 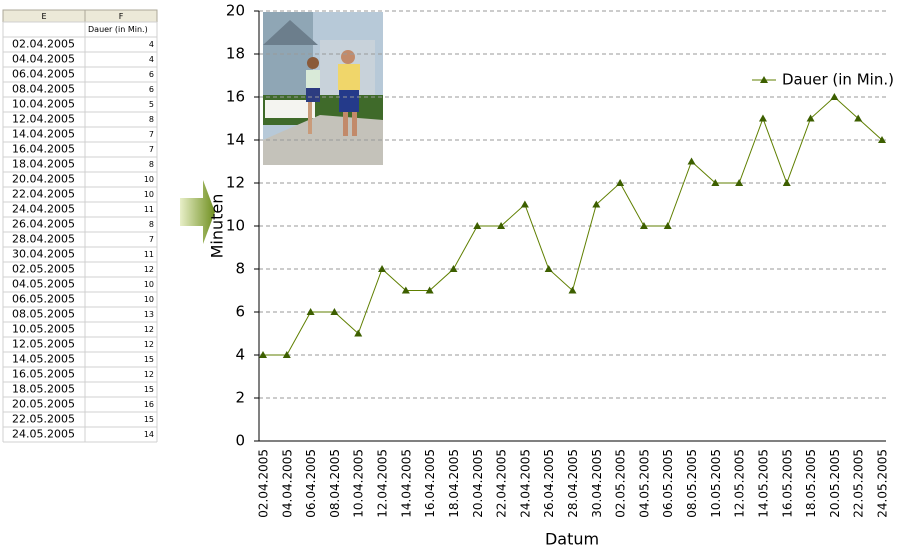 I want to click on x-tick-label: 20.04.2005, so click(x=478, y=483).